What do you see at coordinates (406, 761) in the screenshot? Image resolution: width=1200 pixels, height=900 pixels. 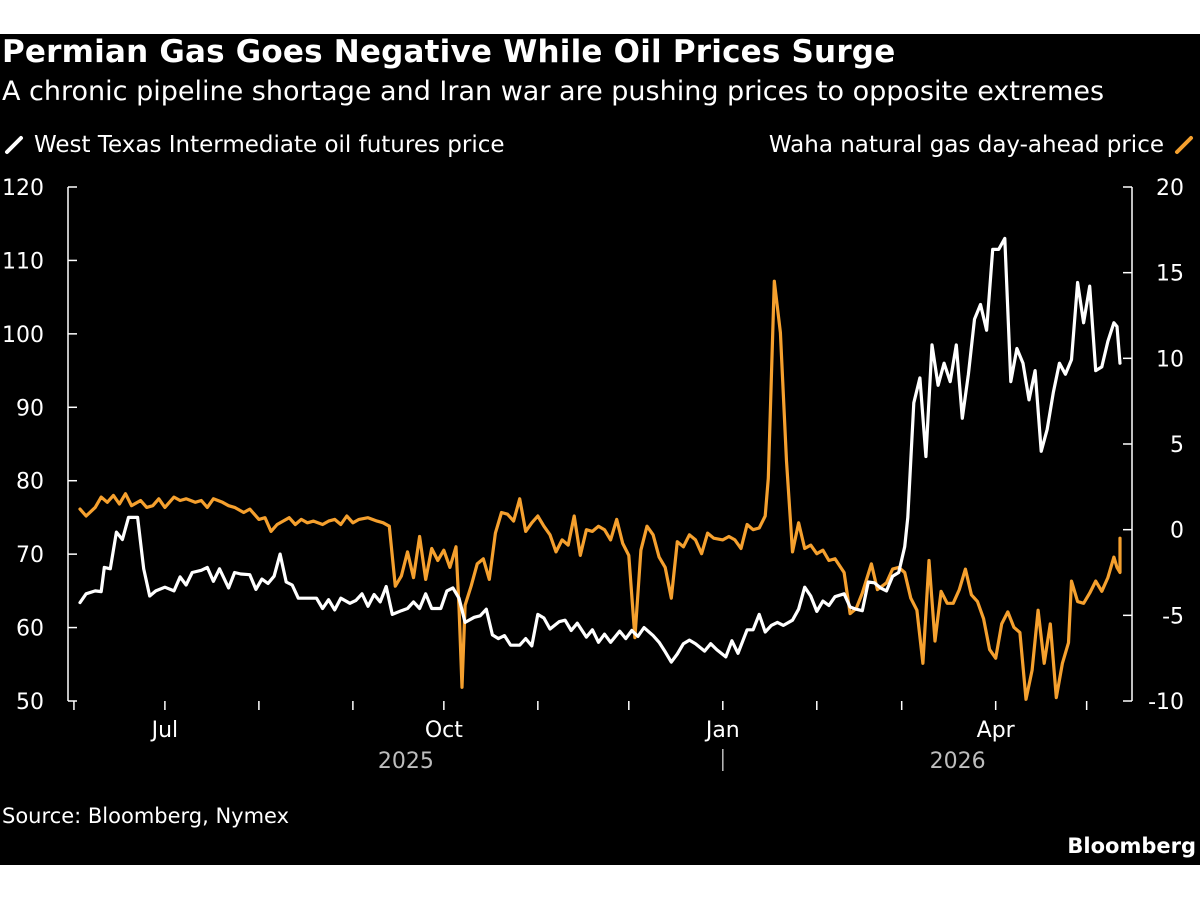 I see `x-axis-year-label: 2025` at bounding box center [406, 761].